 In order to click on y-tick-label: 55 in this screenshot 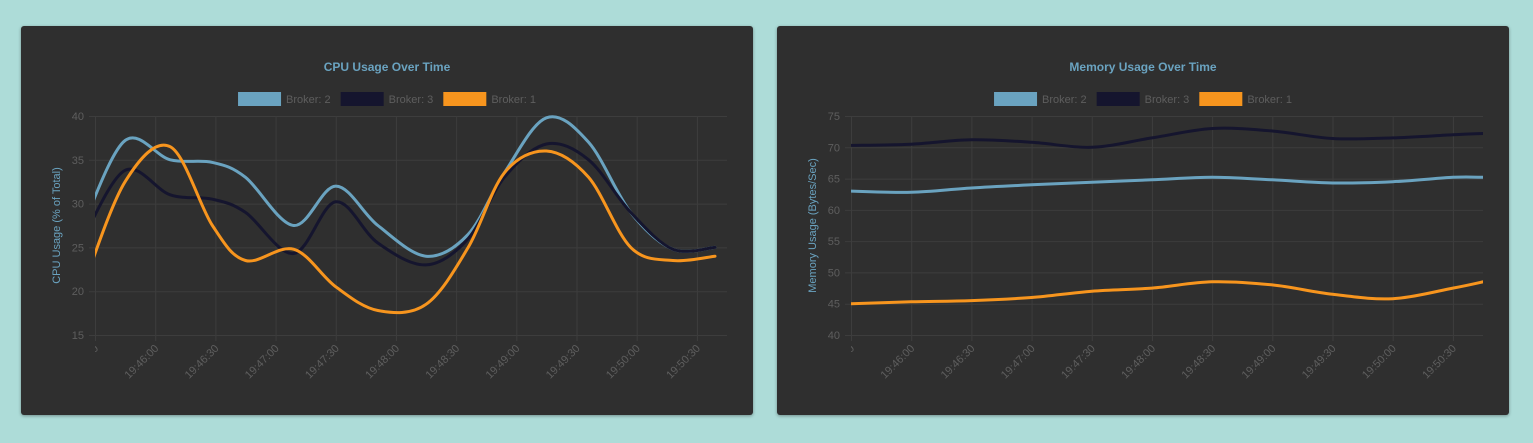, I will do `click(834, 242)`.